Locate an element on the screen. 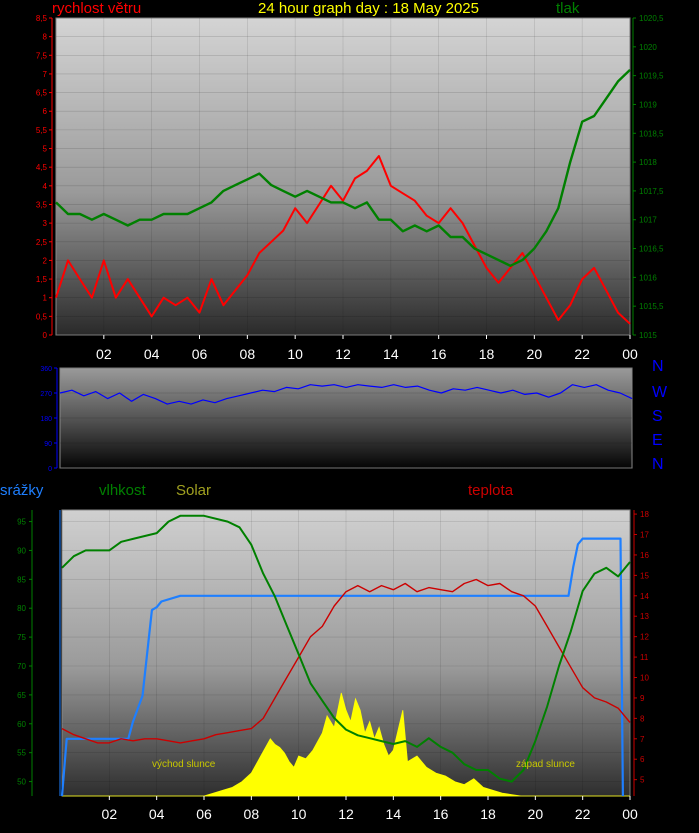  sunset-annotation: západ slunce is located at coordinates (545, 764).